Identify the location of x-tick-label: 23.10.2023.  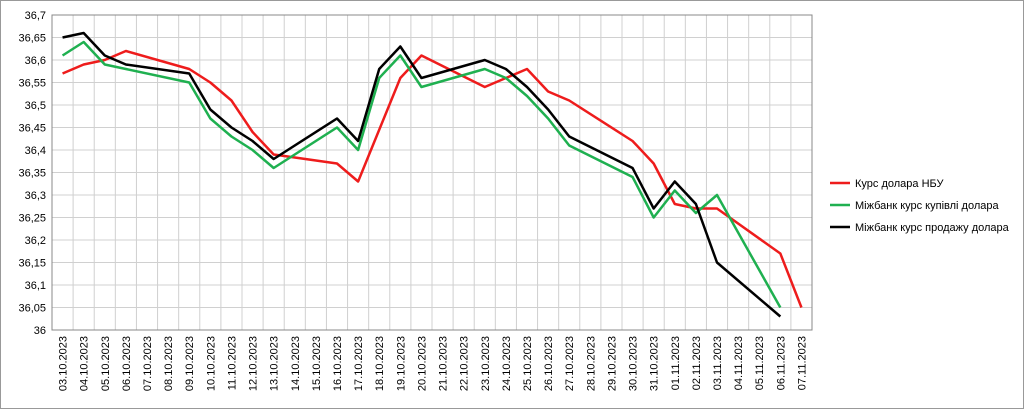
(486, 363).